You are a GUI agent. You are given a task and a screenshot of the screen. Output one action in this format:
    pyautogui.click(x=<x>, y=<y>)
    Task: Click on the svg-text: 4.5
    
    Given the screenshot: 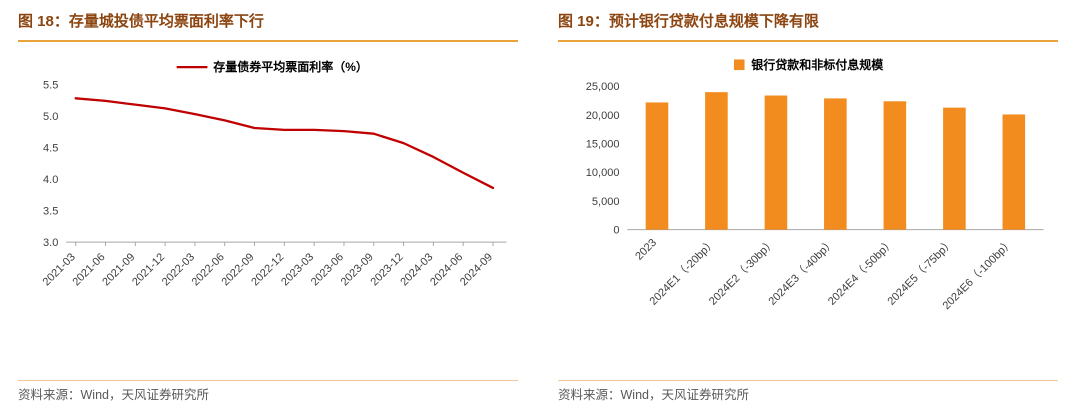 What is the action you would take?
    pyautogui.click(x=50, y=148)
    